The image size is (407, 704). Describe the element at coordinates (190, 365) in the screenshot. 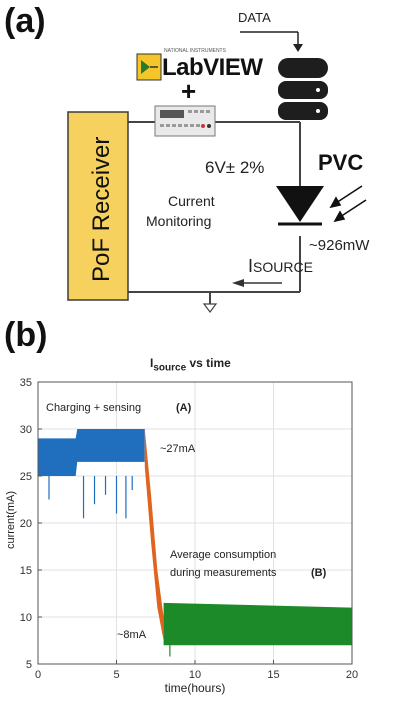

I see `chart-title: Isource vs time` at that location.